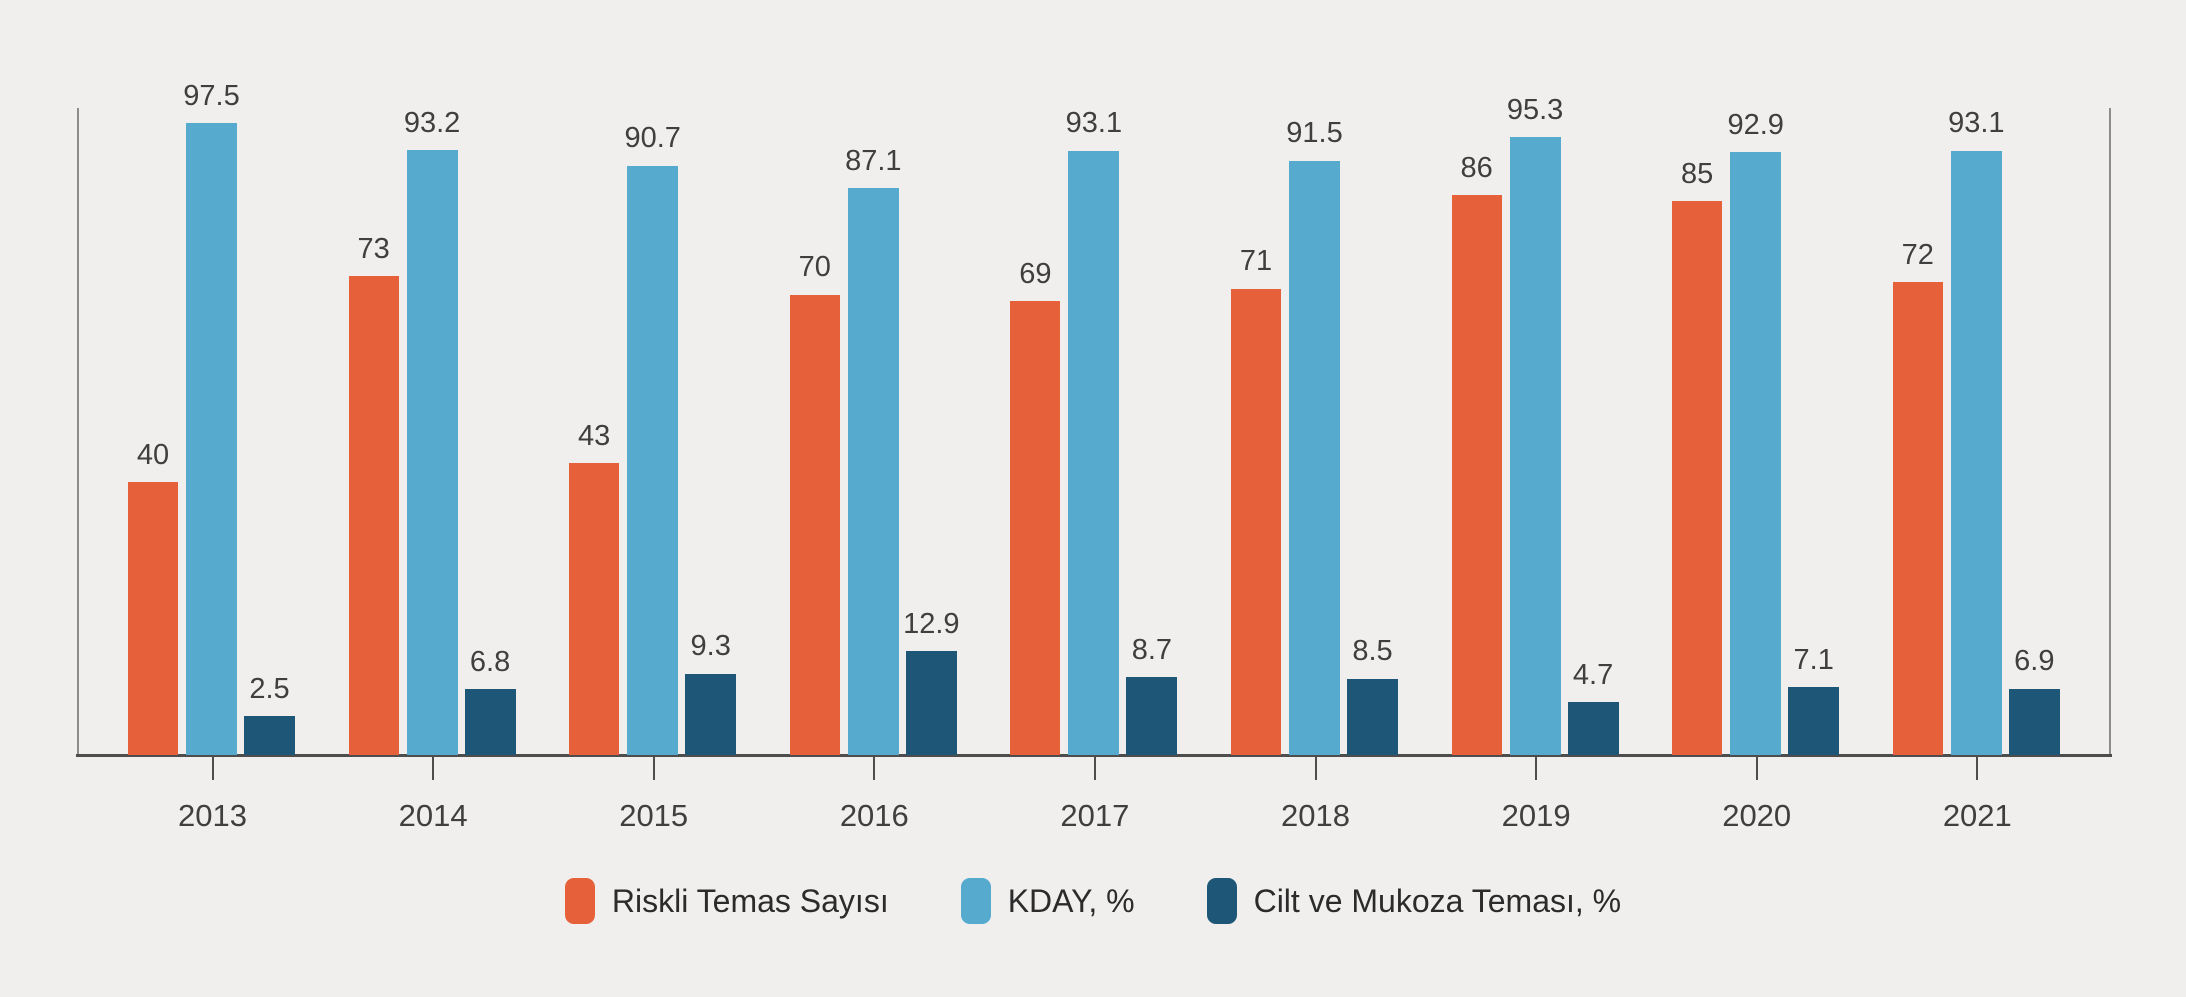 The height and width of the screenshot is (997, 2186). What do you see at coordinates (1536, 815) in the screenshot?
I see `x-axis-label-2019: 2019` at bounding box center [1536, 815].